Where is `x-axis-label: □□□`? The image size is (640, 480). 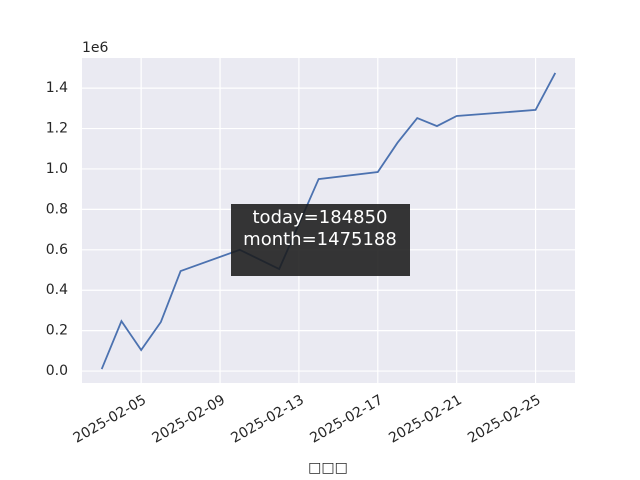 x-axis-label: □□□ is located at coordinates (328, 468).